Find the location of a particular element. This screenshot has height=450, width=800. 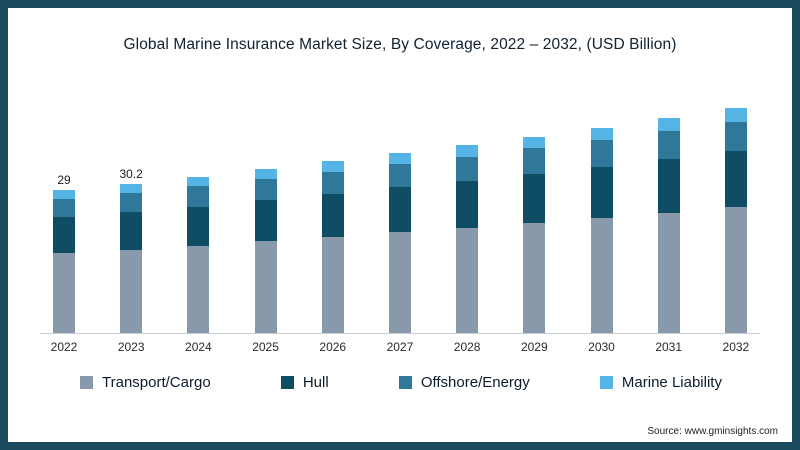

stacked-bar-2027 is located at coordinates (399, 243).